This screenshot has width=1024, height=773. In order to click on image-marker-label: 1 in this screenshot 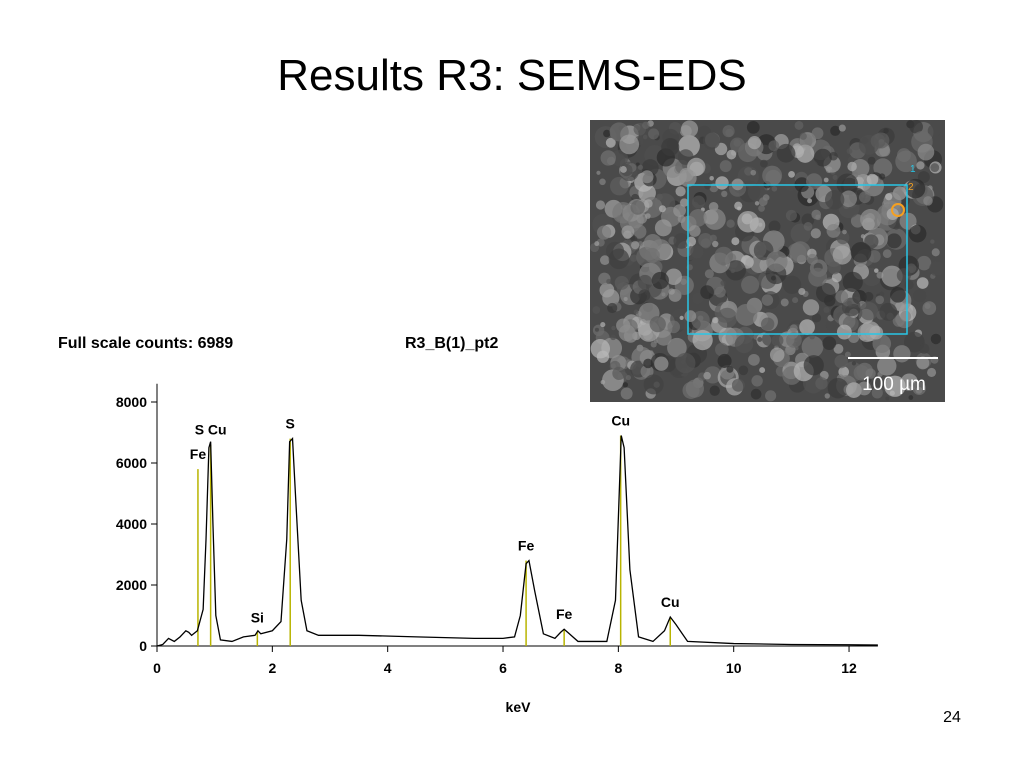, I will do `click(913, 169)`.